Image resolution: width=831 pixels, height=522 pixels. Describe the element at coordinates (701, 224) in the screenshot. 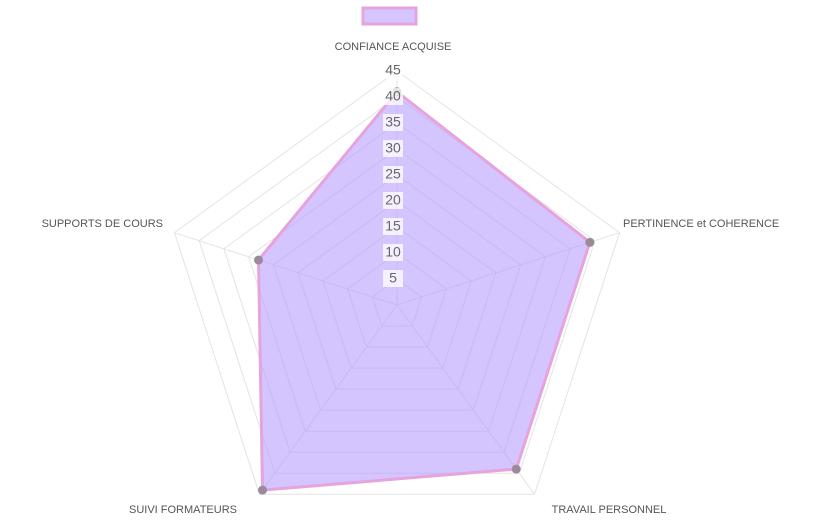

I see `category-label: PERTINENCE et COHERENCE` at that location.